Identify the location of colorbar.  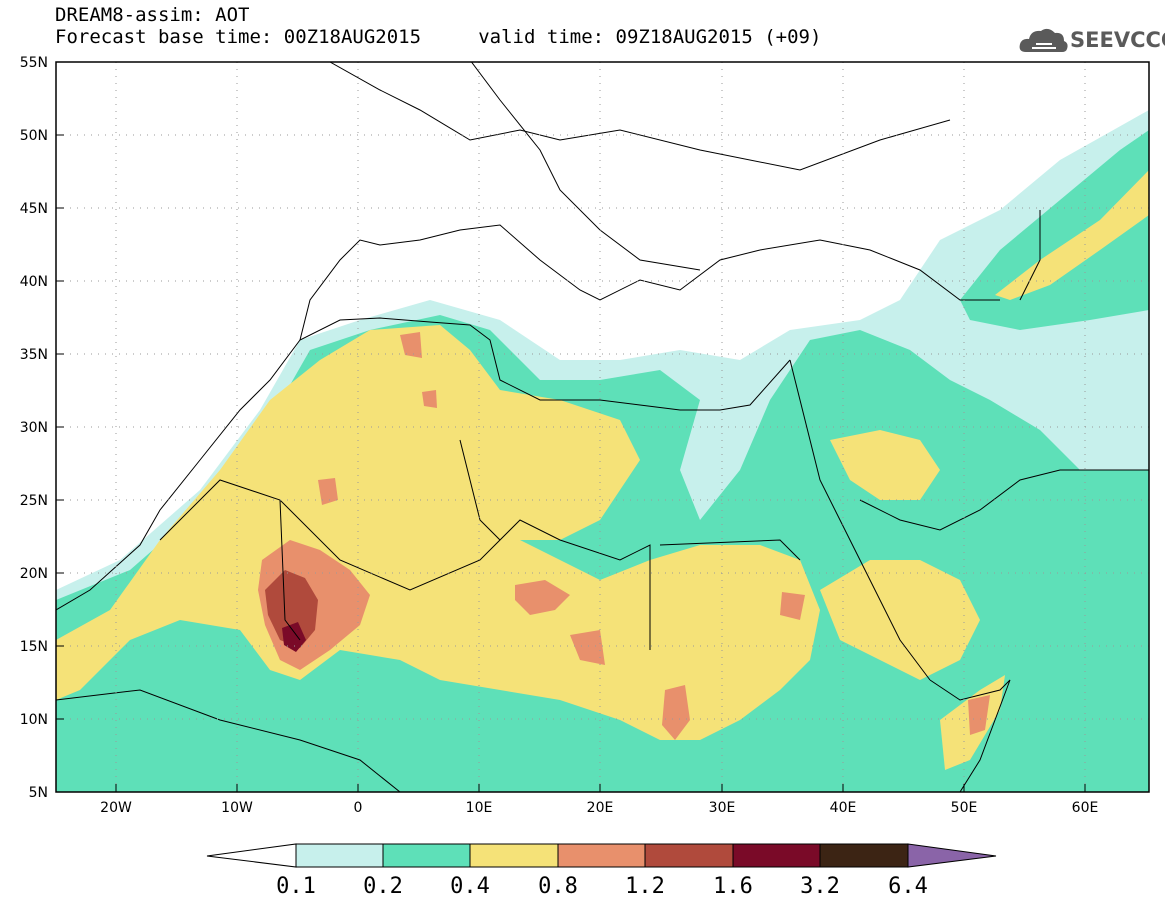
(601, 855).